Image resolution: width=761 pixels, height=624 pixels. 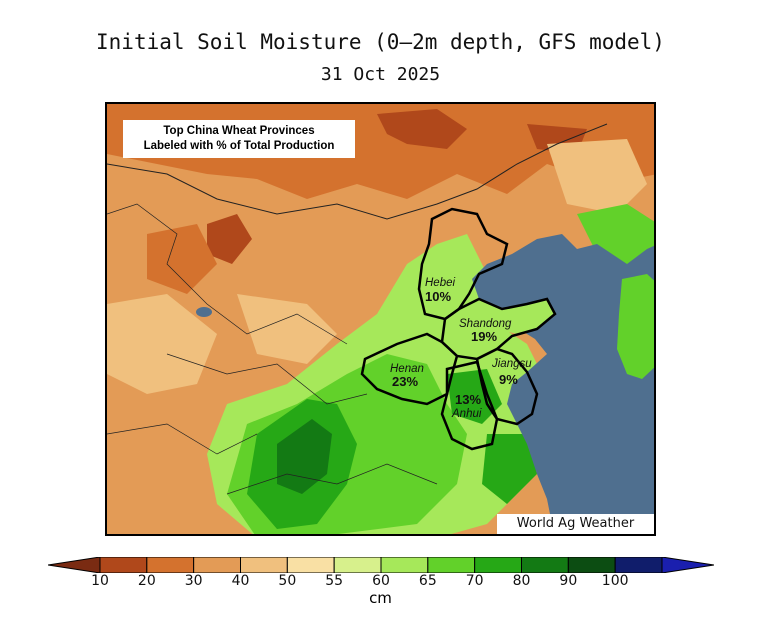 What do you see at coordinates (427, 581) in the screenshot?
I see `colorbar-tick-label: 65` at bounding box center [427, 581].